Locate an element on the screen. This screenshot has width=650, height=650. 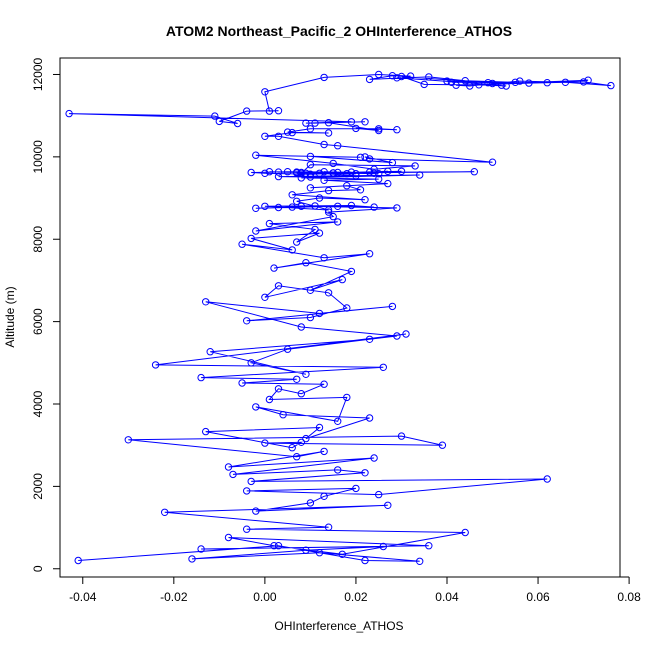
y-axis-label: Altitude (m) is located at coordinates (10, 316).